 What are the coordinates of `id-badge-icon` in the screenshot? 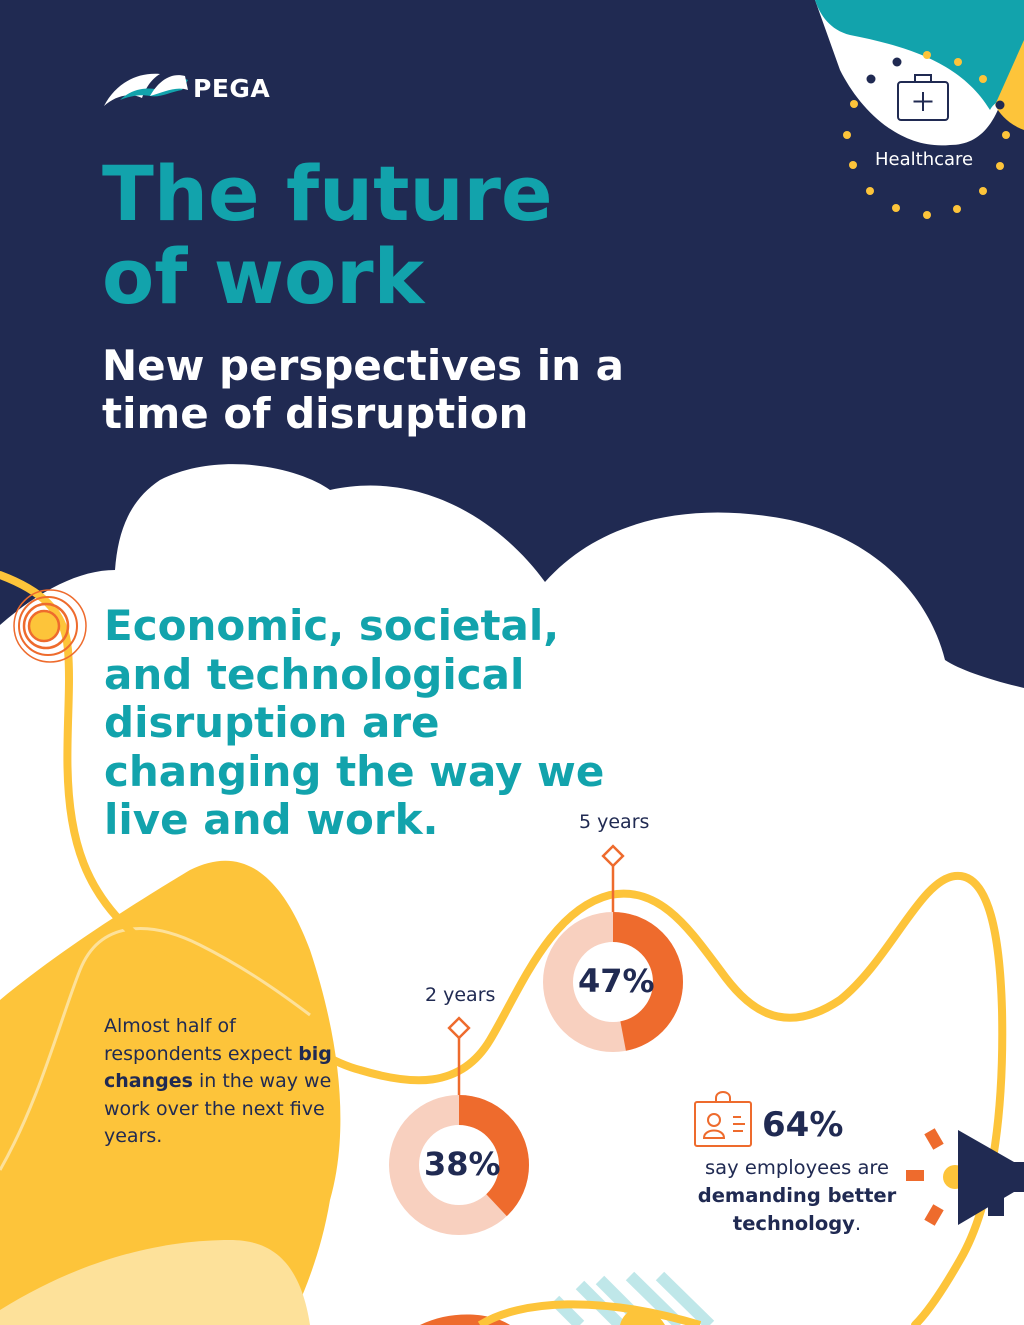 It's located at (723, 1119).